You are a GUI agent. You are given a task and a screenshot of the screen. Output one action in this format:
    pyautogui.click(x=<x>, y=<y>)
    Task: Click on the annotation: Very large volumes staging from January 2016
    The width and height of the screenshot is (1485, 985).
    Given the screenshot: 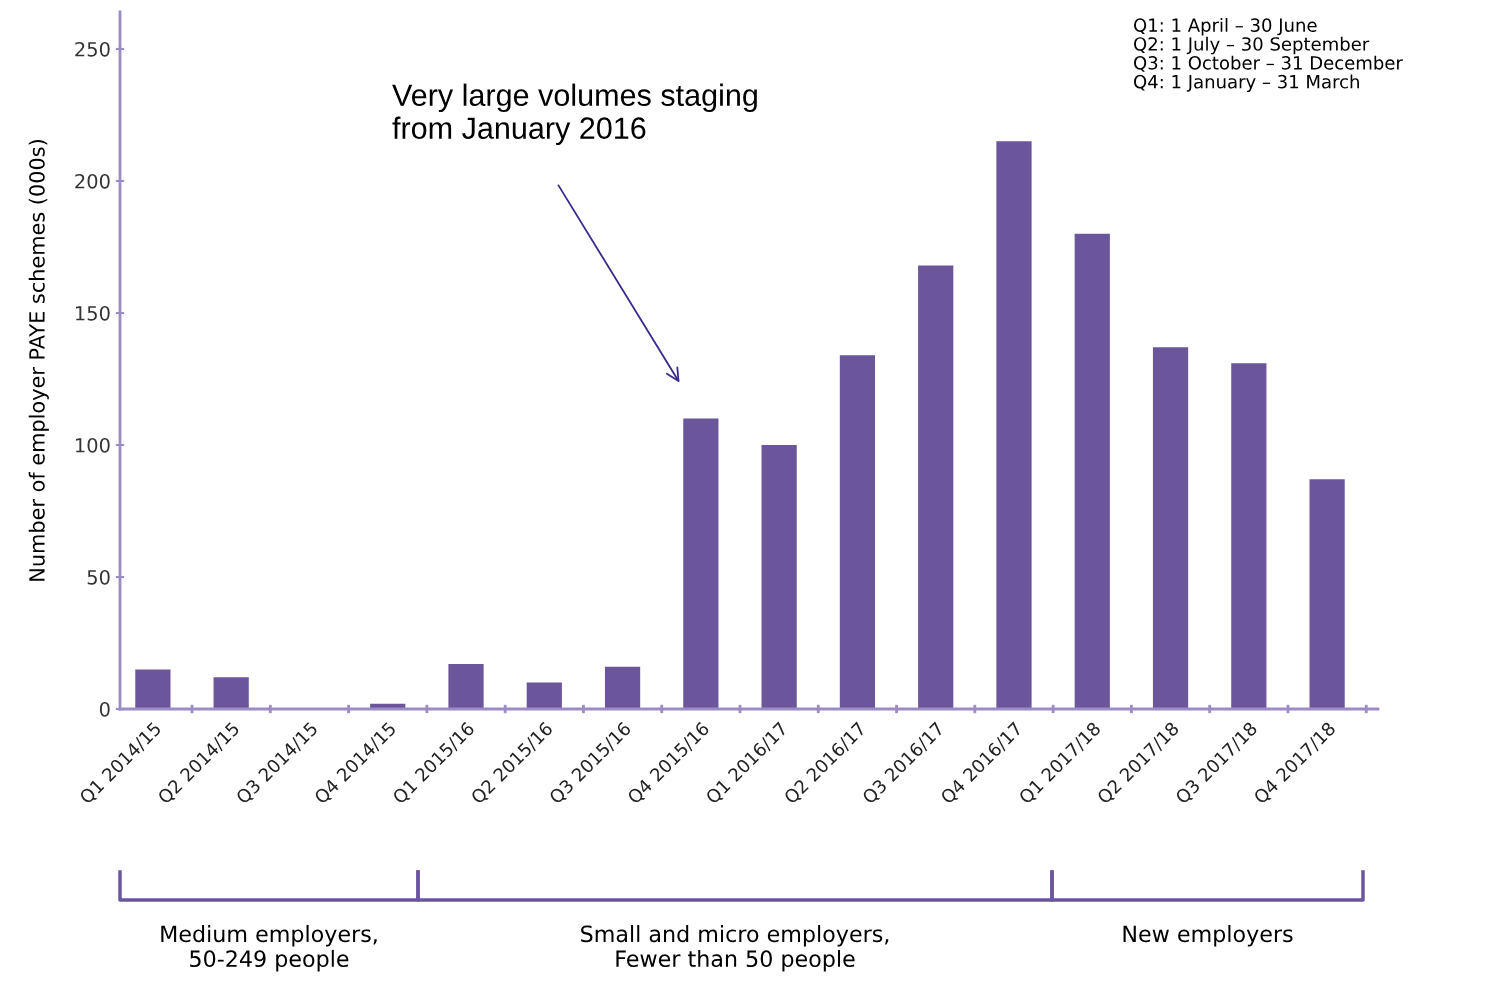 What is the action you would take?
    pyautogui.click(x=574, y=114)
    